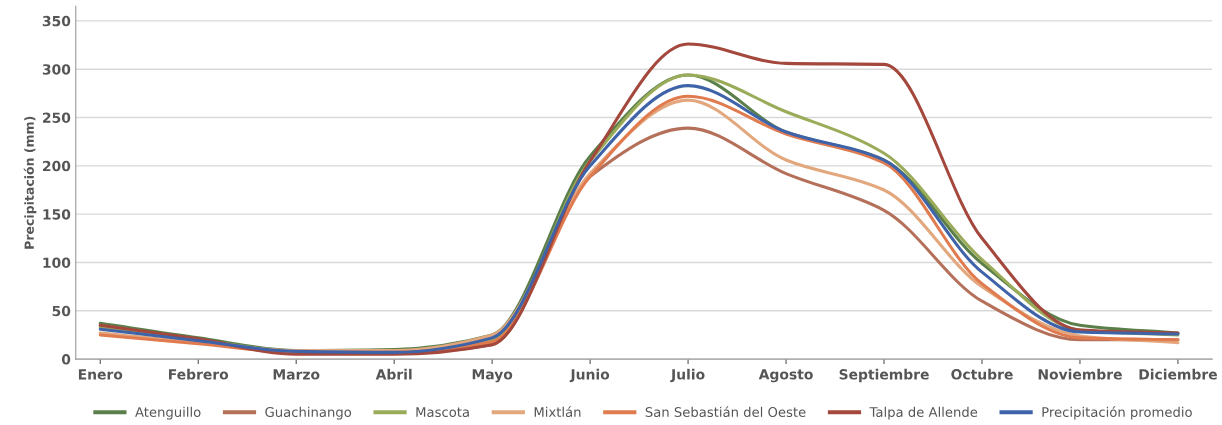  I want to click on x-tick-label: Noviembre, so click(1080, 374).